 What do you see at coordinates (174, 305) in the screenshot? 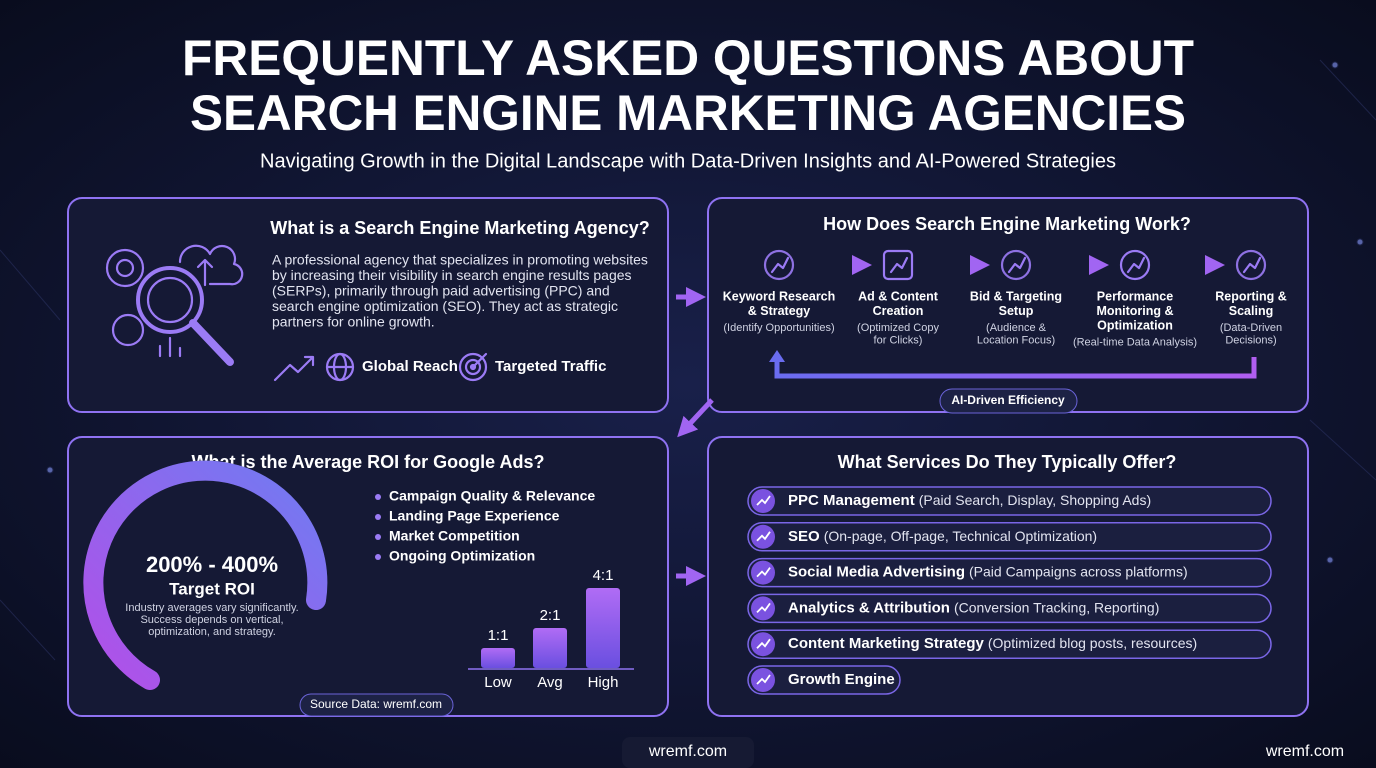
I see `agency-icon` at bounding box center [174, 305].